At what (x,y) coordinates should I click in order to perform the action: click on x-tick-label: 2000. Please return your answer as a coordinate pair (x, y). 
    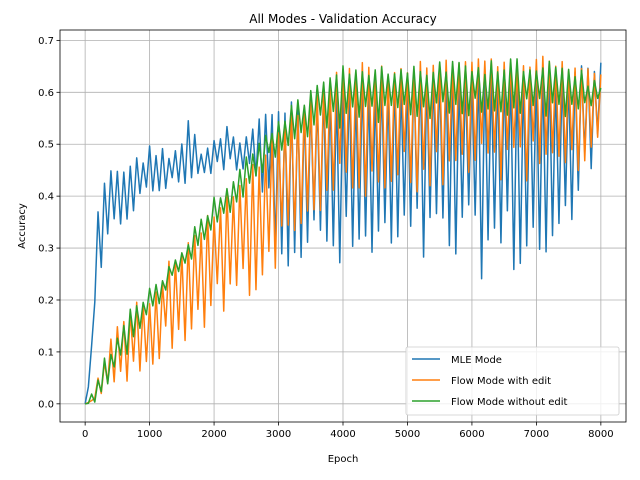
    Looking at the image, I should click on (213, 434).